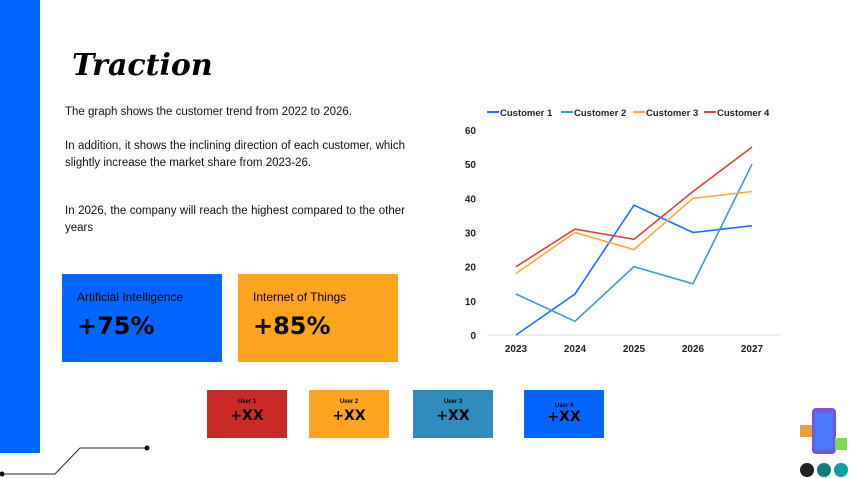 The height and width of the screenshot is (478, 850). I want to click on dot-dark, so click(807, 470).